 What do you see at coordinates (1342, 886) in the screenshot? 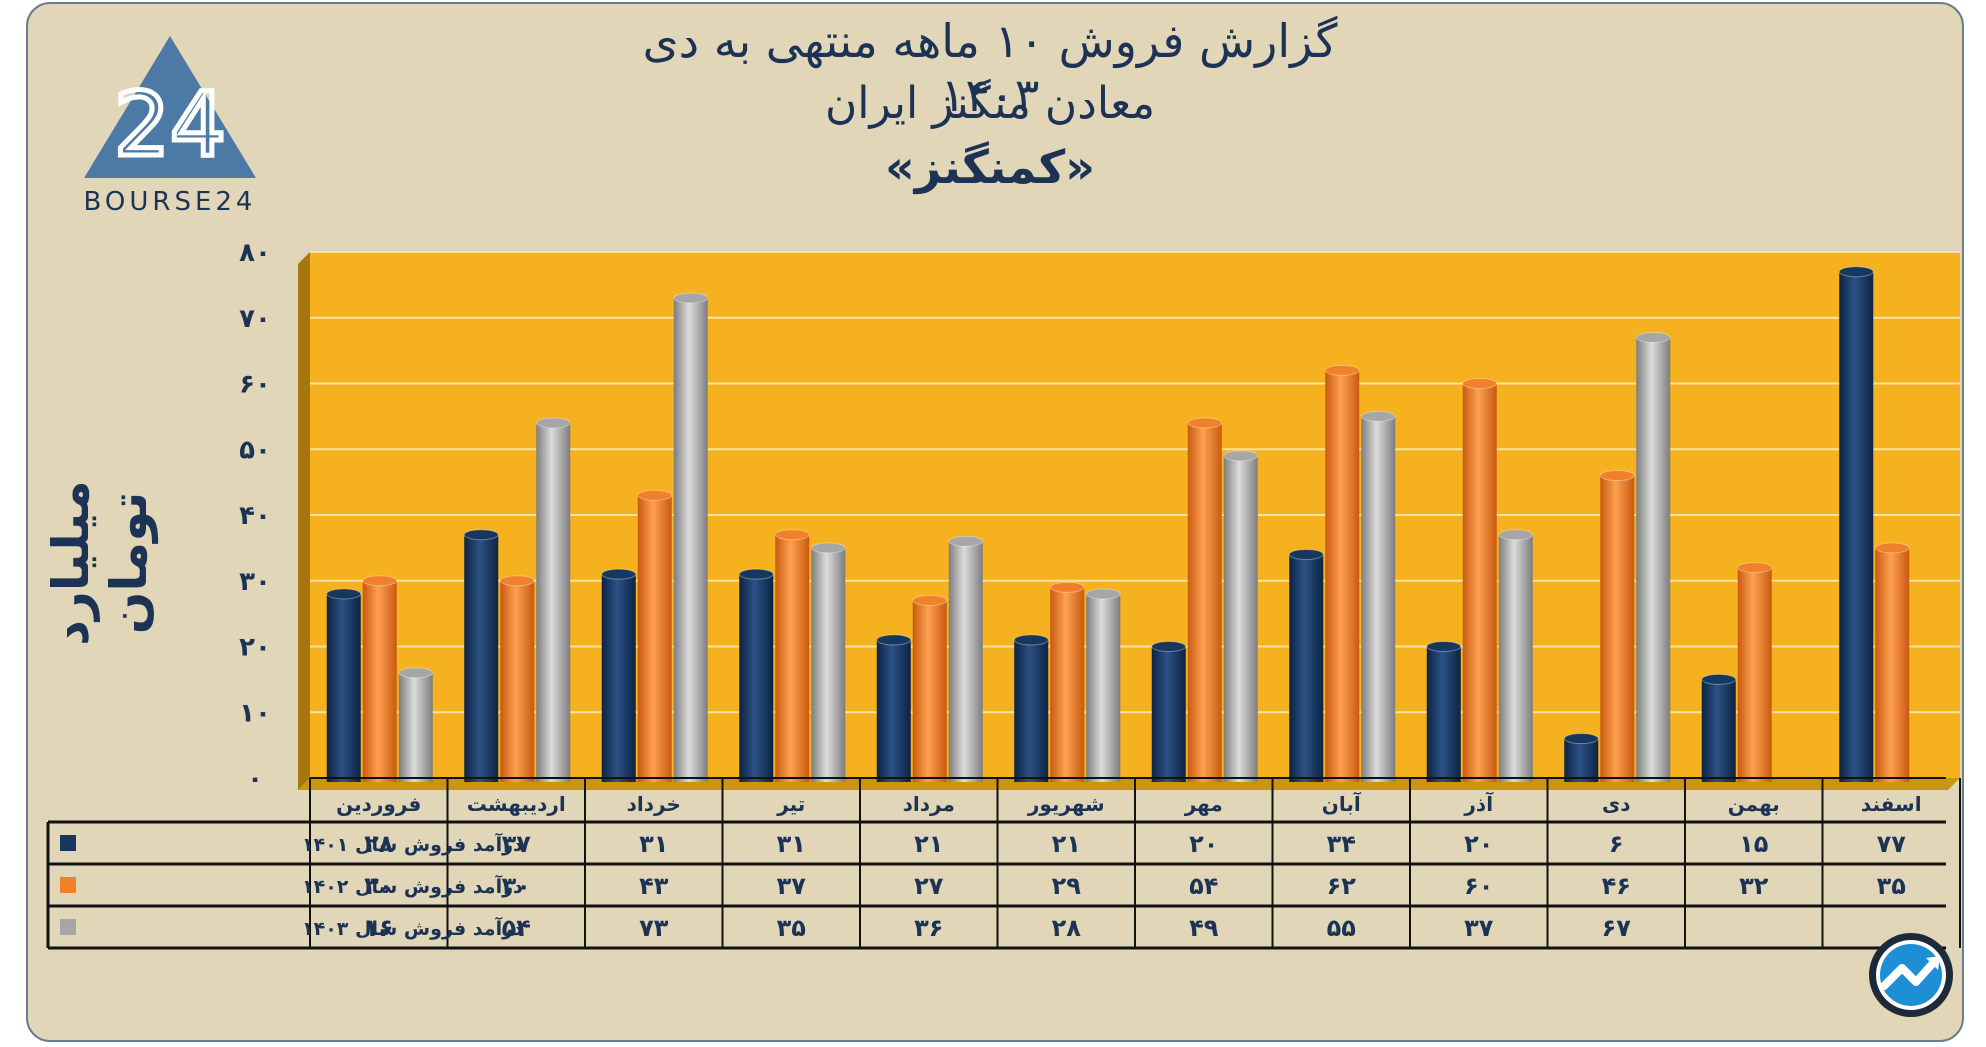
I see `table-value: ۶۲` at bounding box center [1342, 886].